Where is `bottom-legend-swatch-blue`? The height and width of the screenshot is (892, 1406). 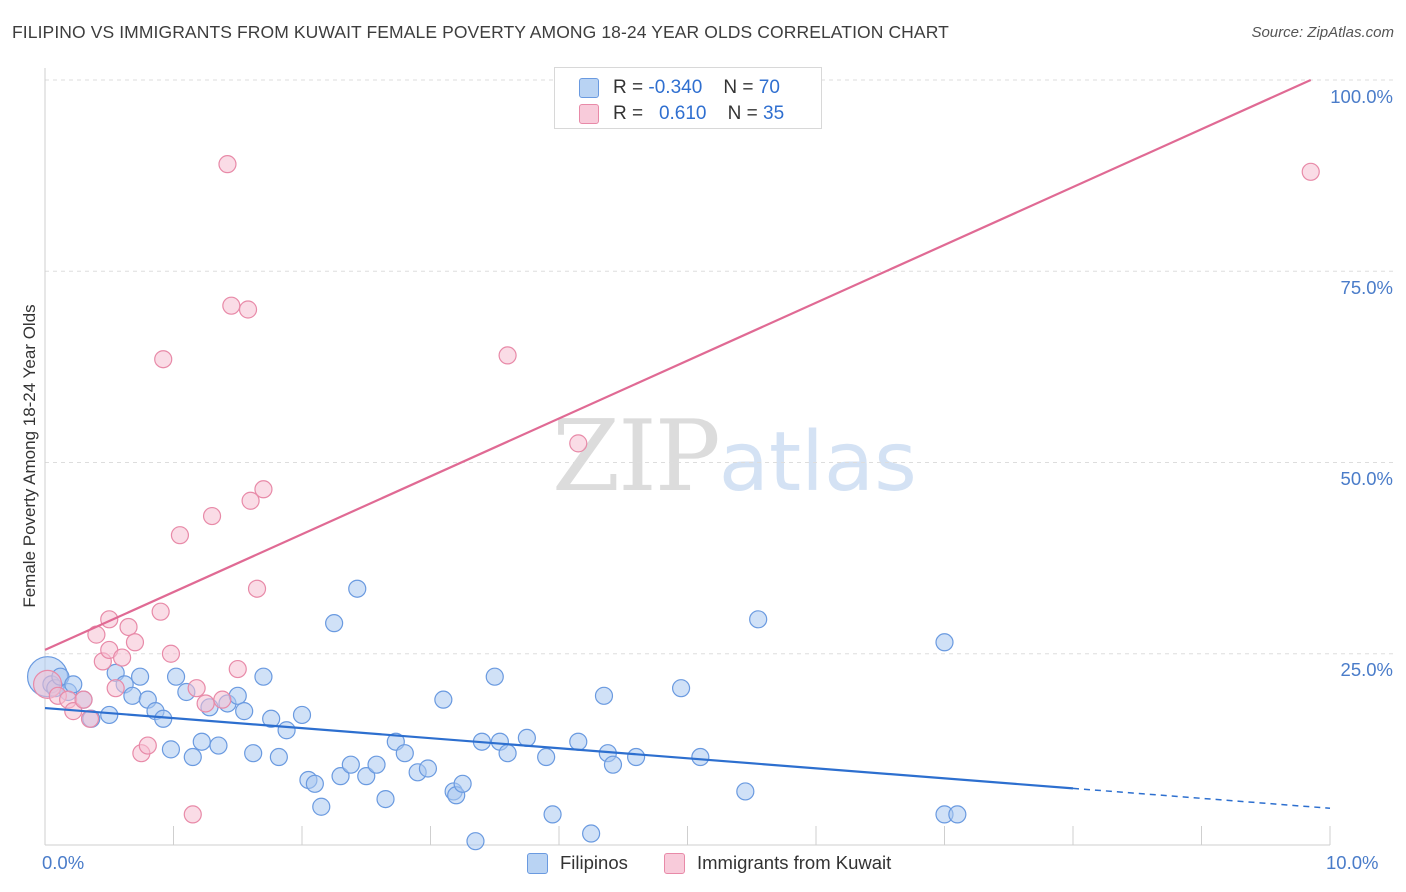
bottom-legend-swatch-blue is located at coordinates (537, 863).